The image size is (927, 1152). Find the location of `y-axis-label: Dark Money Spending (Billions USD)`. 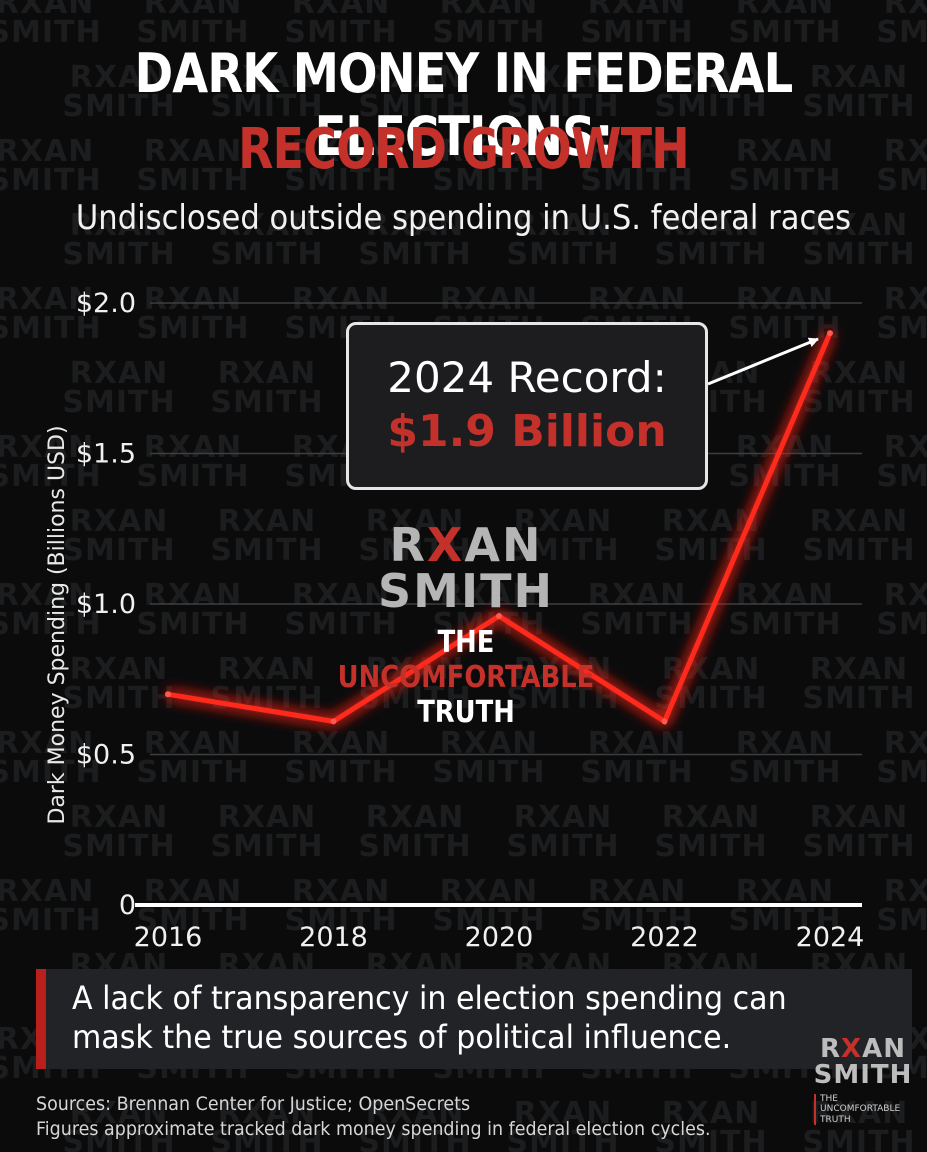

y-axis-label: Dark Money Spending (Billions USD) is located at coordinates (57, 624).